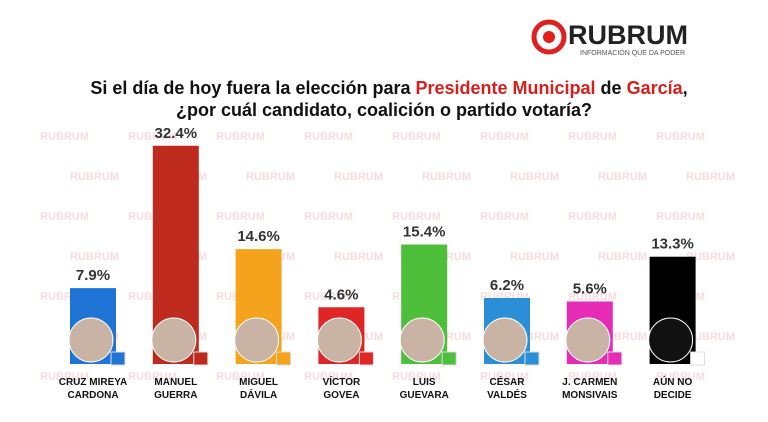 The height and width of the screenshot is (422, 768). Describe the element at coordinates (424, 232) in the screenshot. I see `value-label: 15.4%` at that location.